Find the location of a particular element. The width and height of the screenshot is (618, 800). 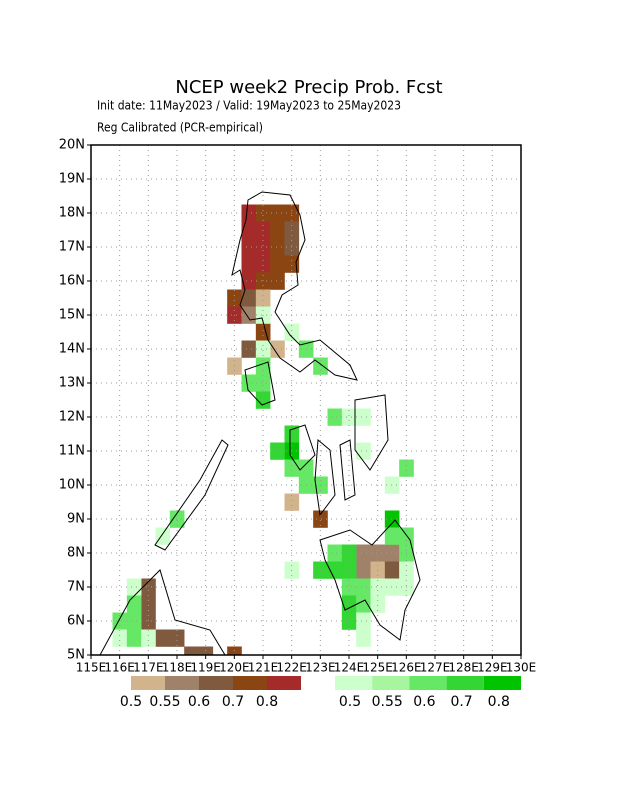

y-tick-label: 5N is located at coordinates (76, 655).